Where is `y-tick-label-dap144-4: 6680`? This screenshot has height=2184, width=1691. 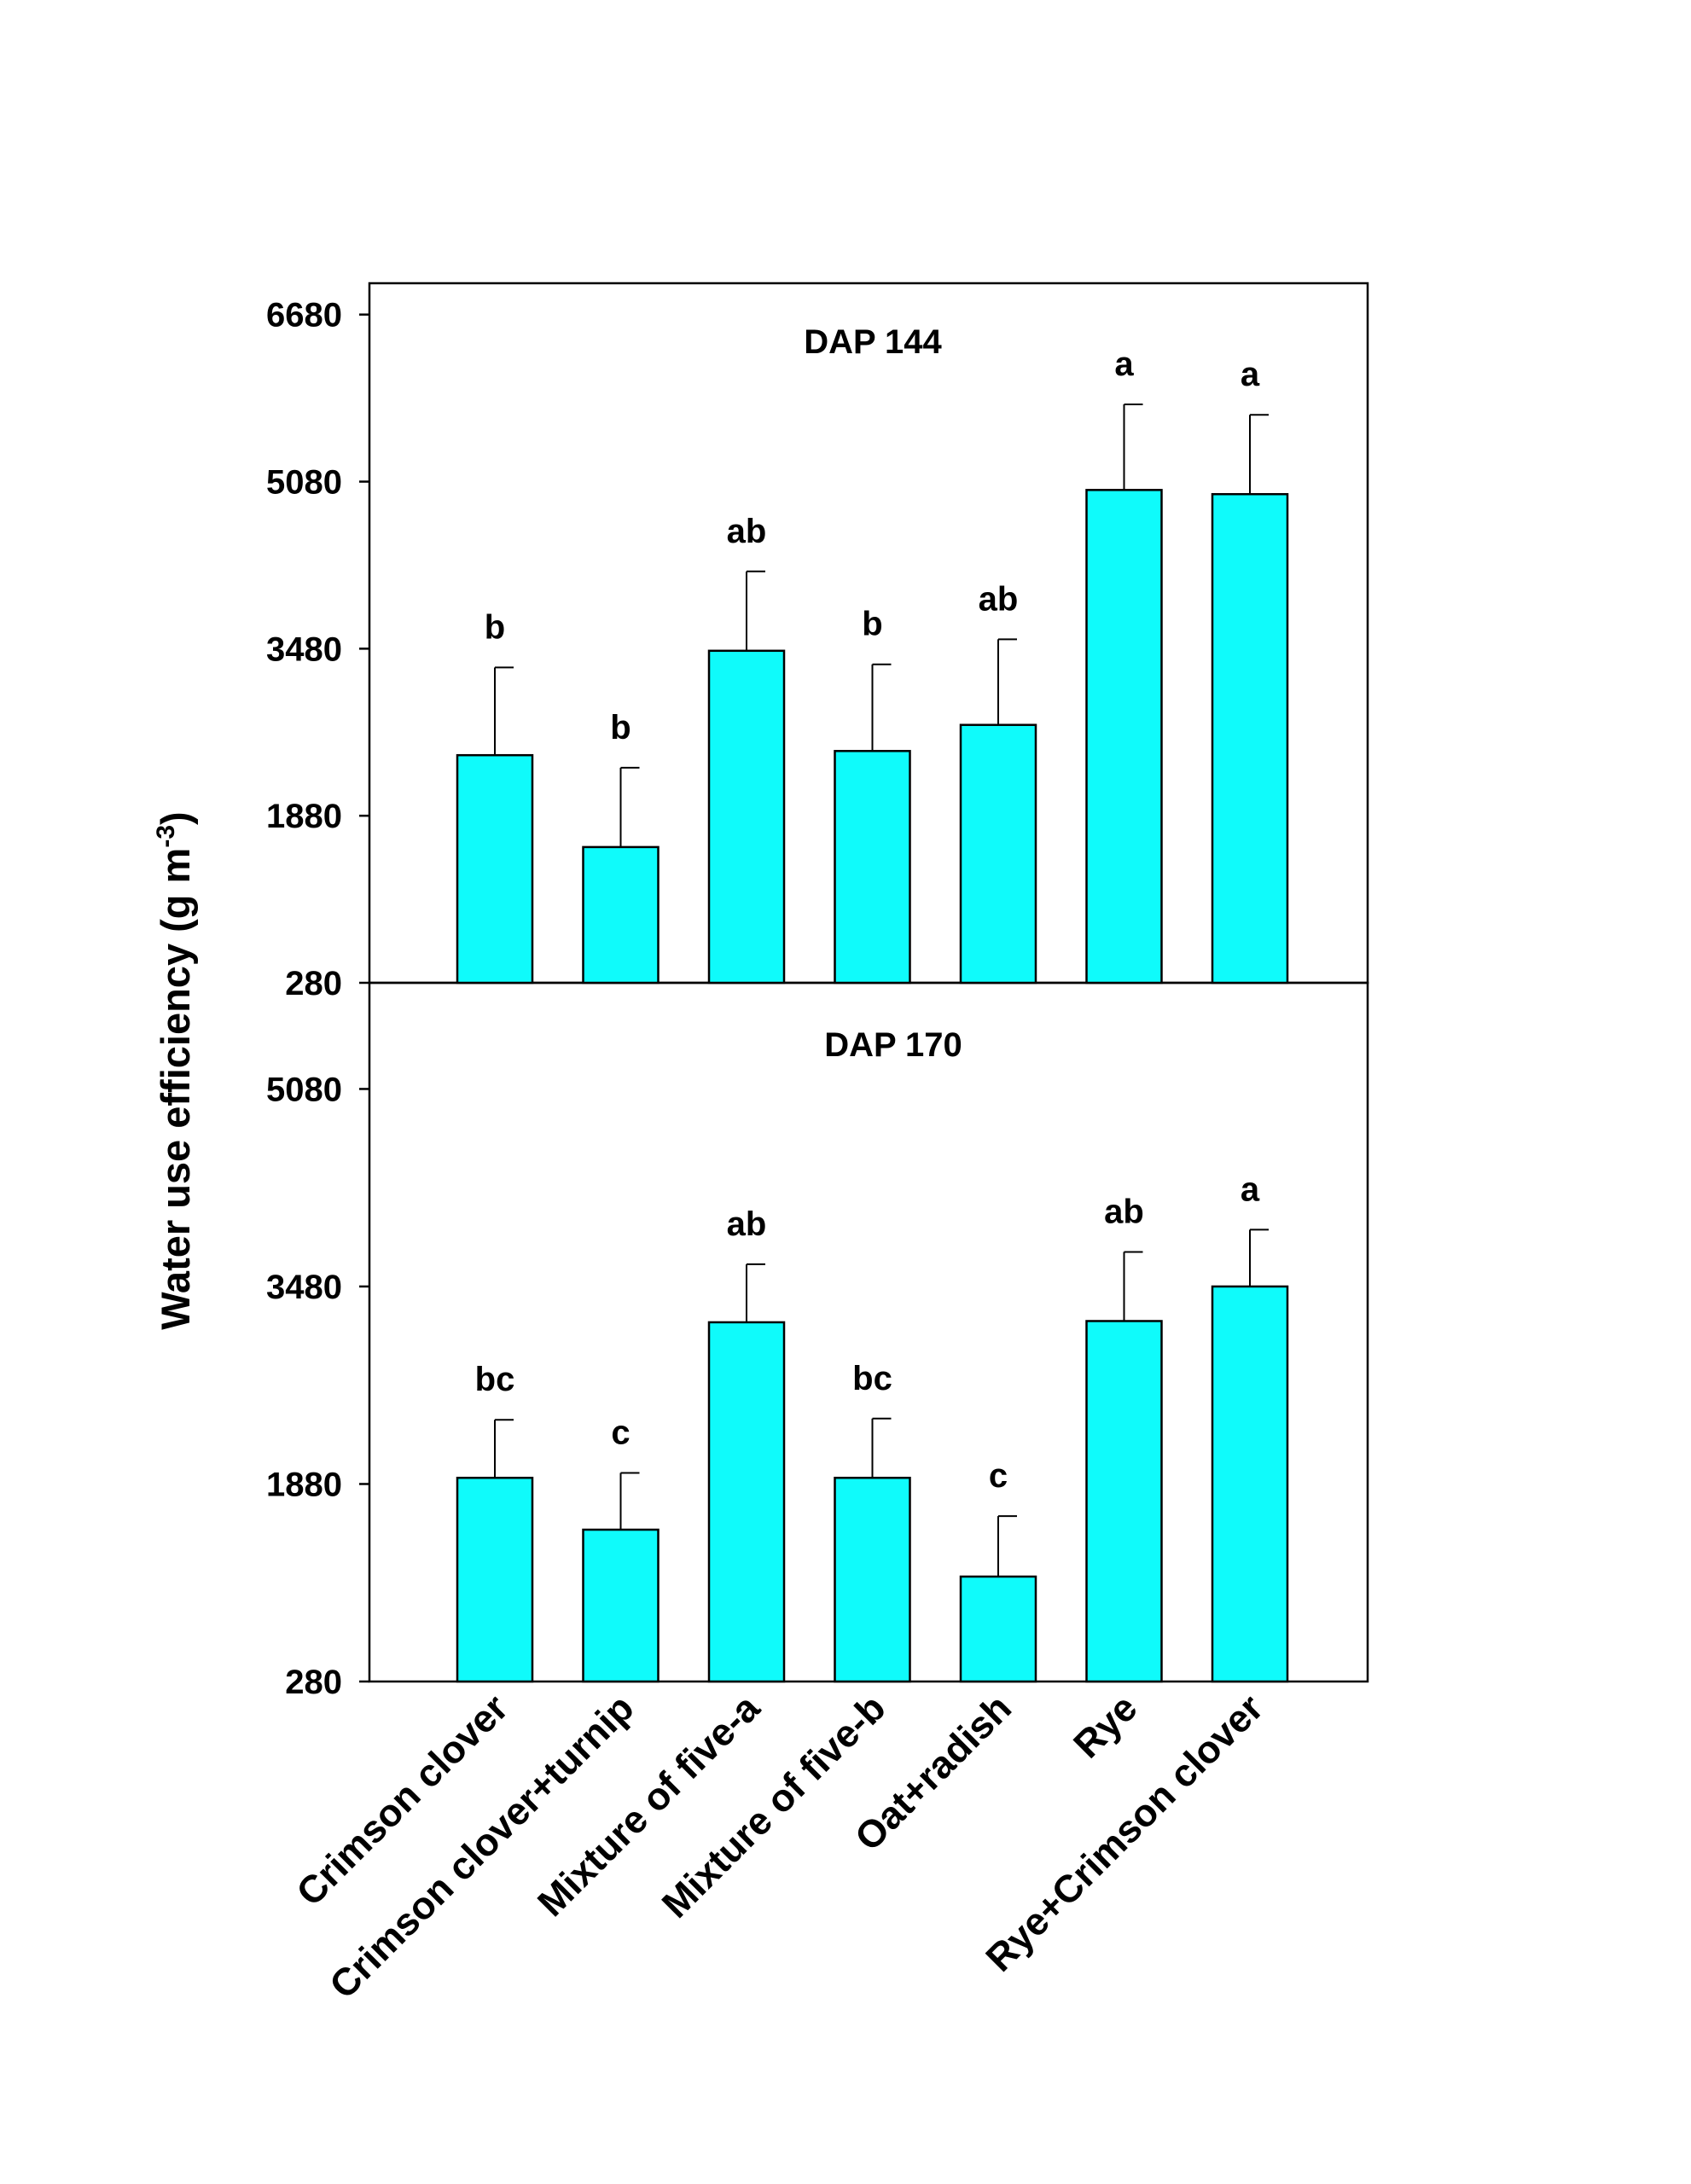
y-tick-label-dap144-4: 6680 is located at coordinates (304, 315).